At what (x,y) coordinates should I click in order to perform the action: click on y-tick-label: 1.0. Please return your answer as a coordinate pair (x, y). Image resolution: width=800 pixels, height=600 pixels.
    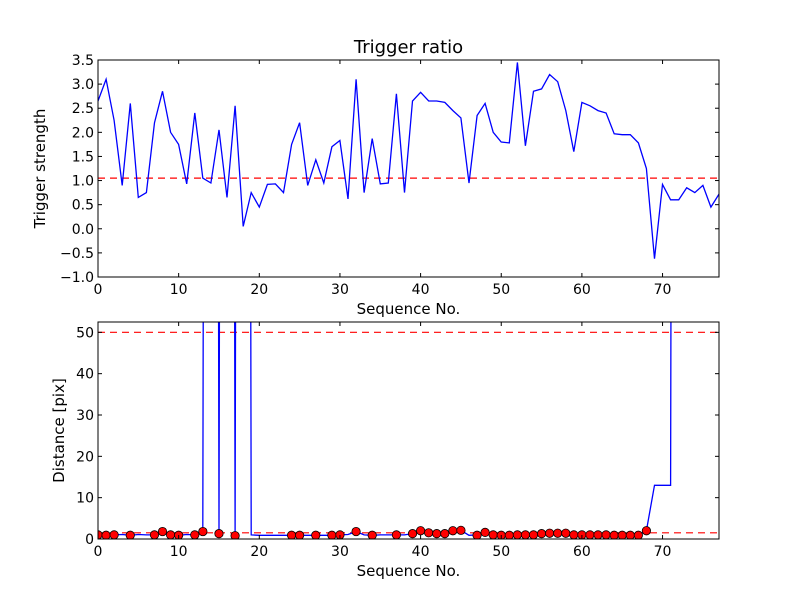
    Looking at the image, I should click on (83, 182).